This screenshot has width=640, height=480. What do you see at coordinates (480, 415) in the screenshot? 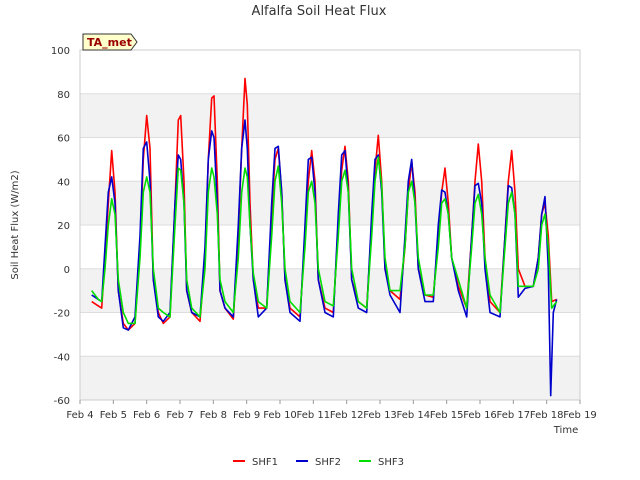
I see `x-tick-label: Feb 16` at bounding box center [480, 415].